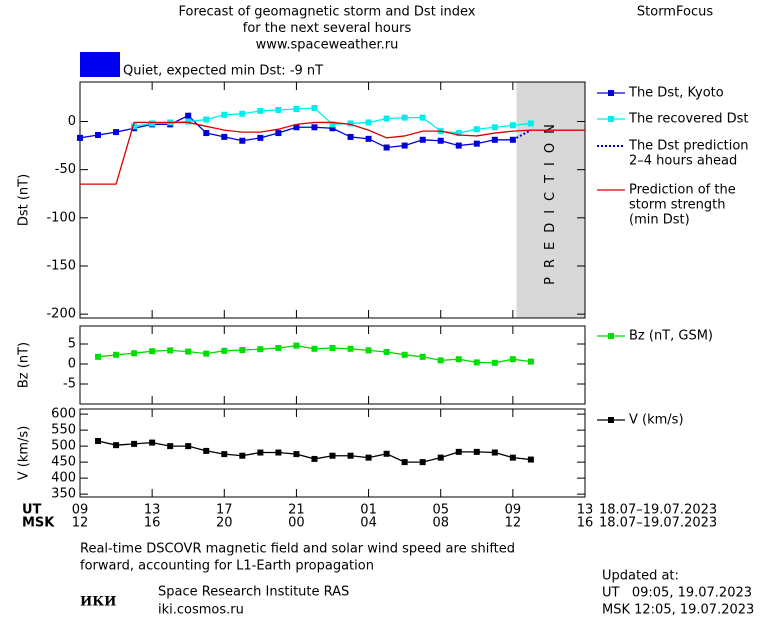 This screenshot has width=760, height=620. What do you see at coordinates (24, 200) in the screenshot?
I see `y-axis-label: Dst (nT)` at bounding box center [24, 200].